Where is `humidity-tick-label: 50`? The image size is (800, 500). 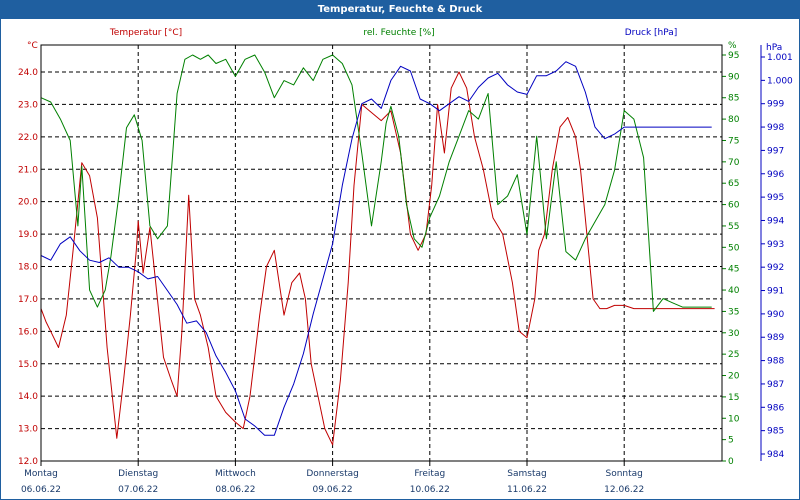 humidity-tick-label: 50 is located at coordinates (734, 248).